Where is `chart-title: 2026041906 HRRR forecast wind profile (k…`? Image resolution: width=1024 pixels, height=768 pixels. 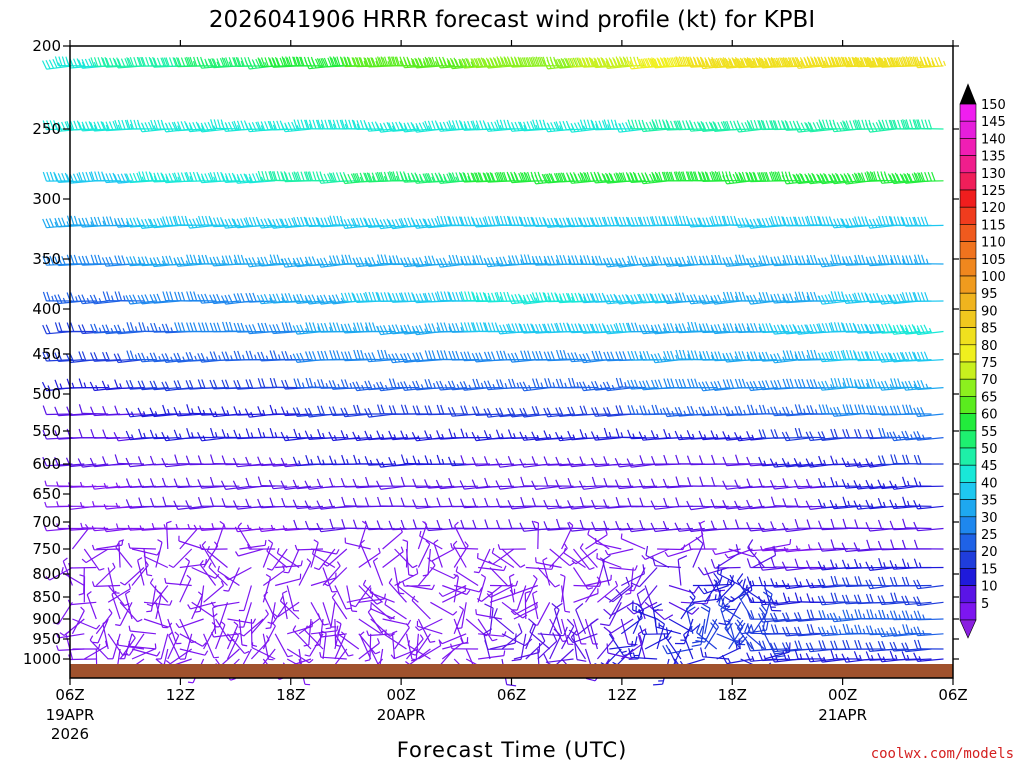 chart-title: 2026041906 HRRR forecast wind profile (k… is located at coordinates (512, 20).